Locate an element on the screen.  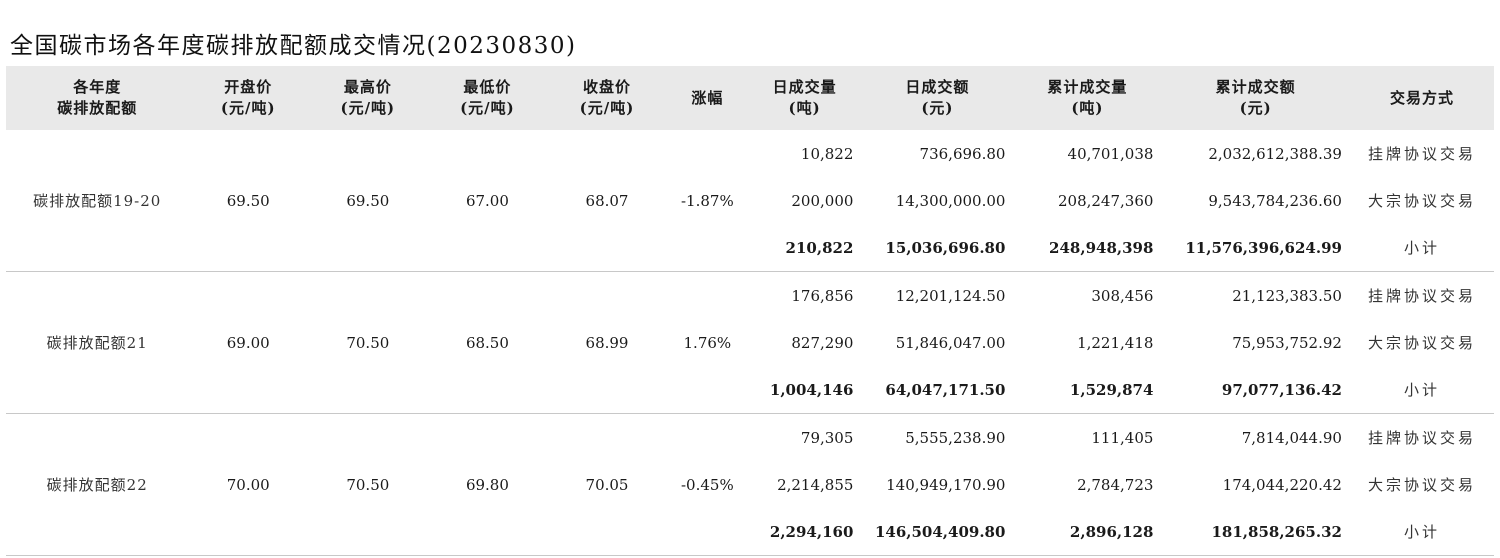
open-price-cell: 70.00 is located at coordinates (248, 484).